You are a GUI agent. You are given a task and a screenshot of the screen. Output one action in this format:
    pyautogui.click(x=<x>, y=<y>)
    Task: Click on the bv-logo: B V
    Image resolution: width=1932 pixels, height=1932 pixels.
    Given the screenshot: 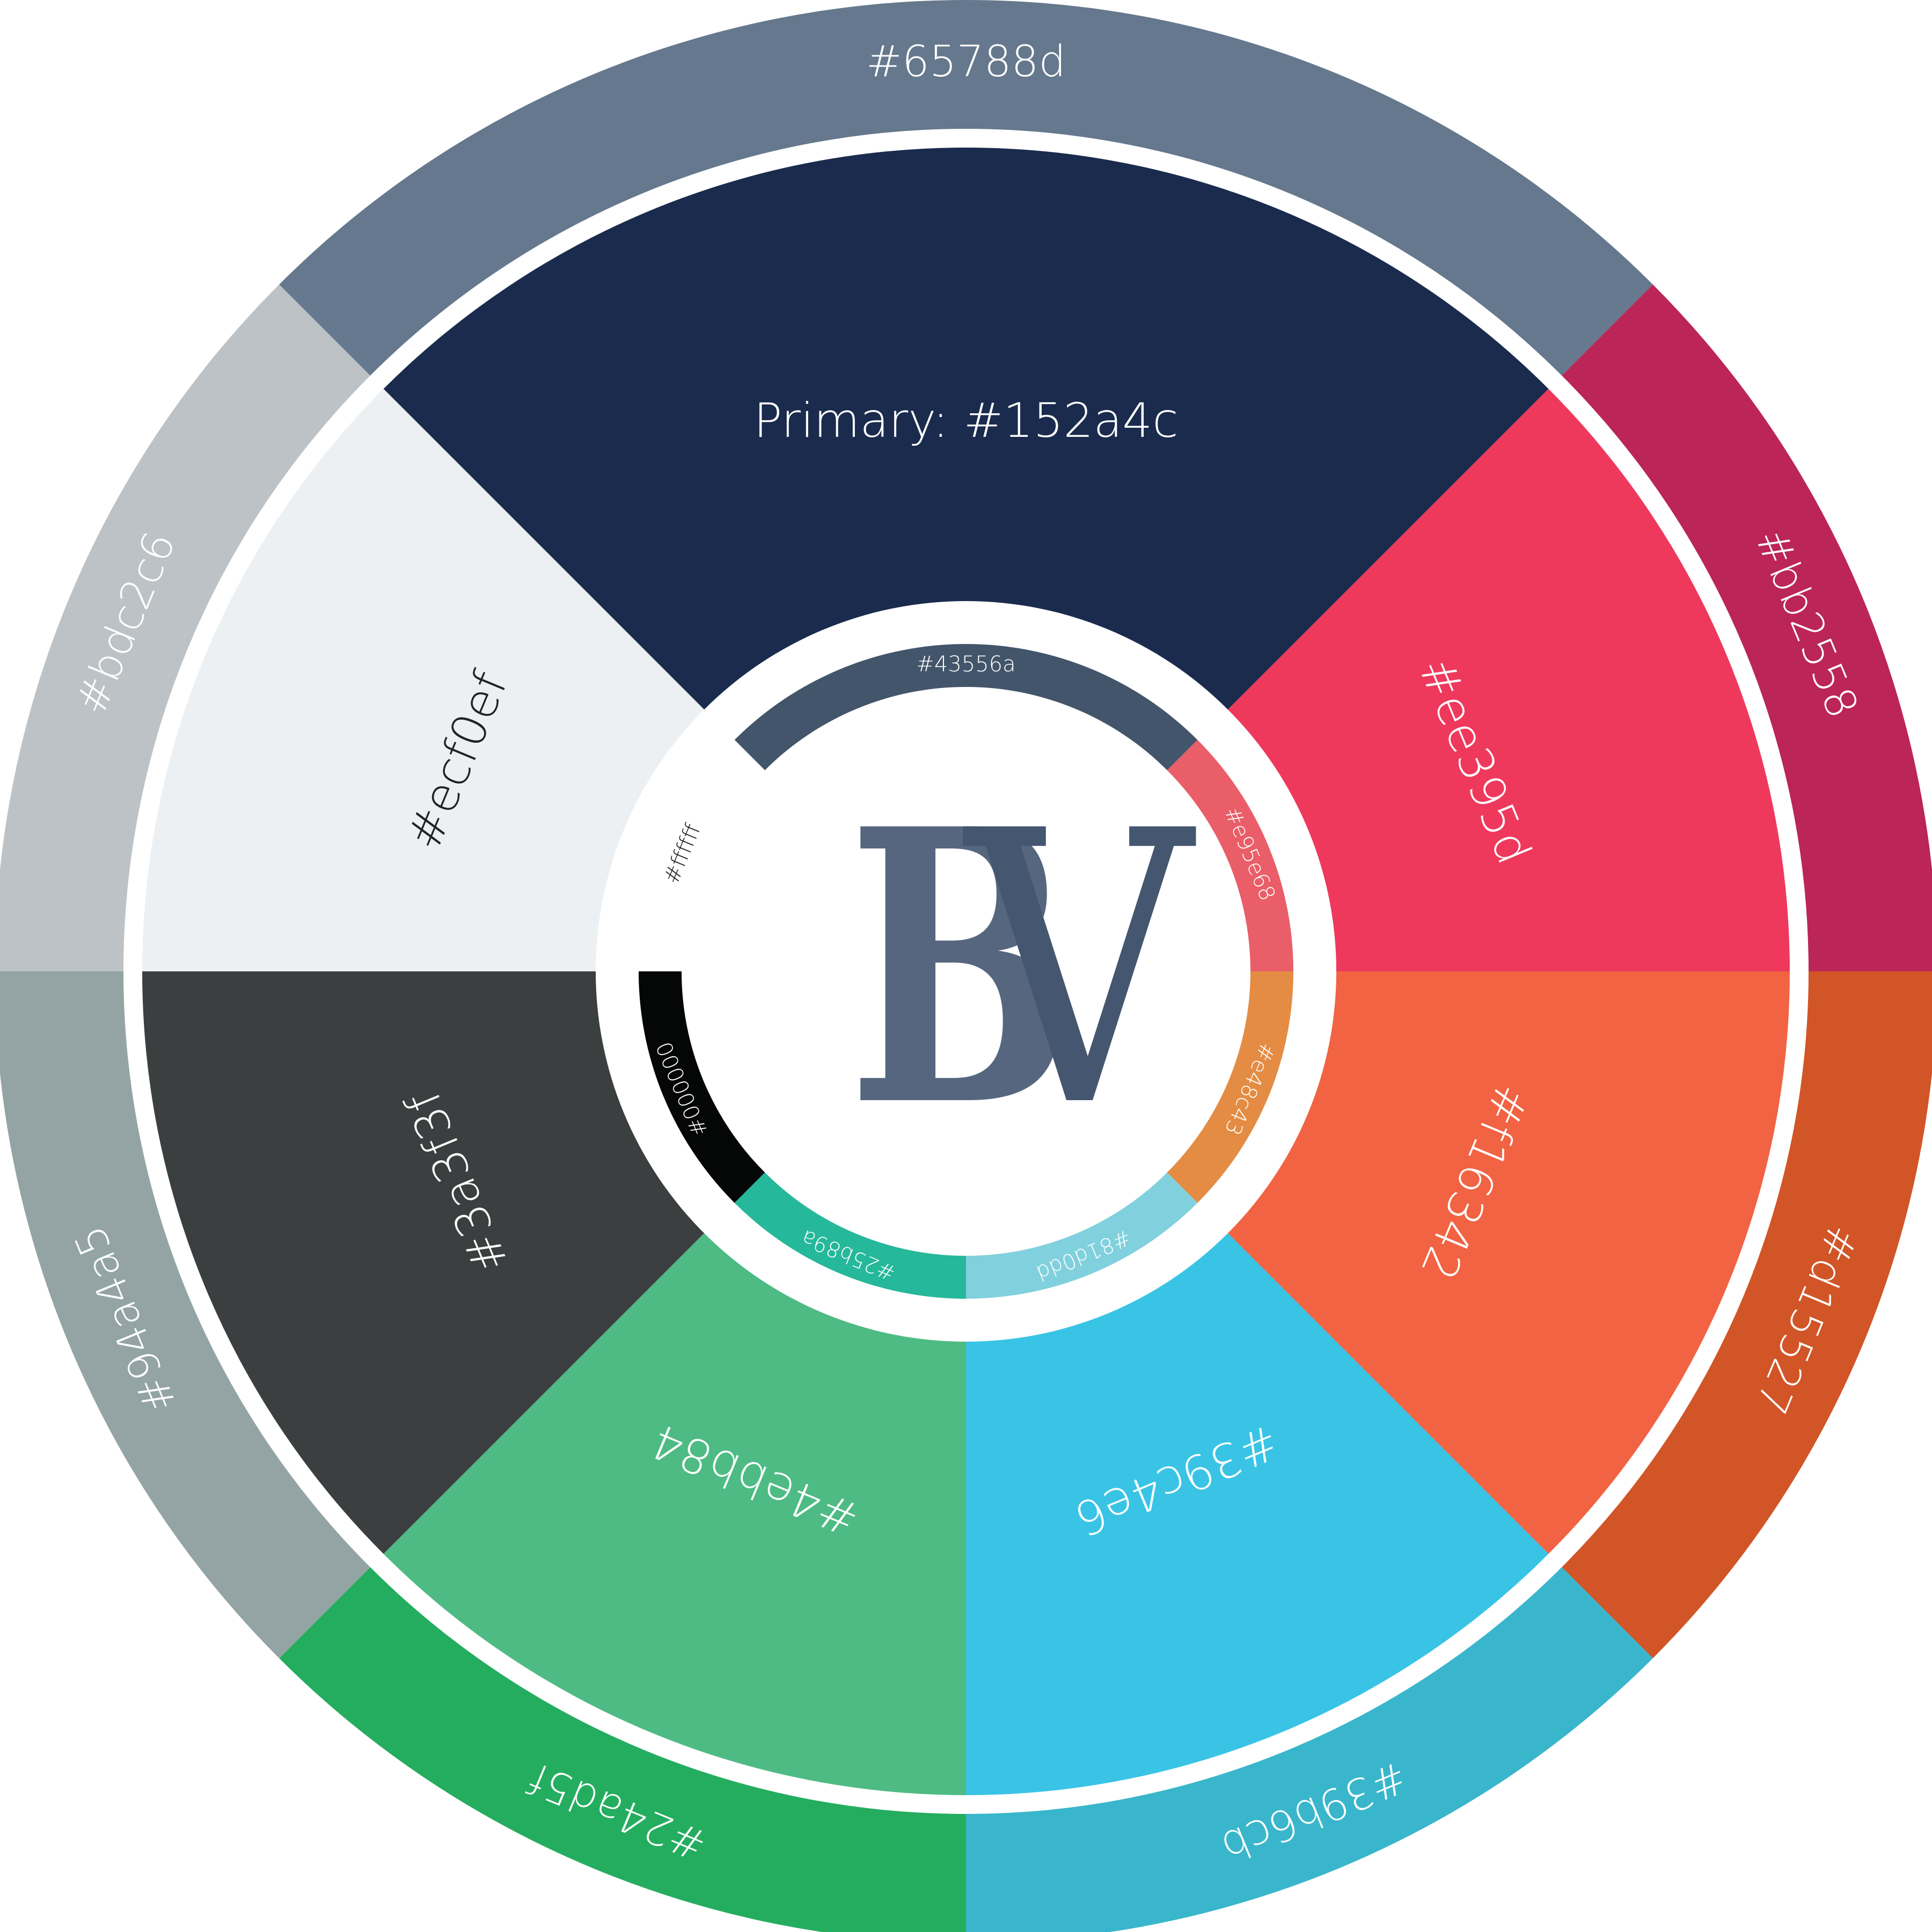 What is the action you would take?
    pyautogui.click(x=1024, y=968)
    